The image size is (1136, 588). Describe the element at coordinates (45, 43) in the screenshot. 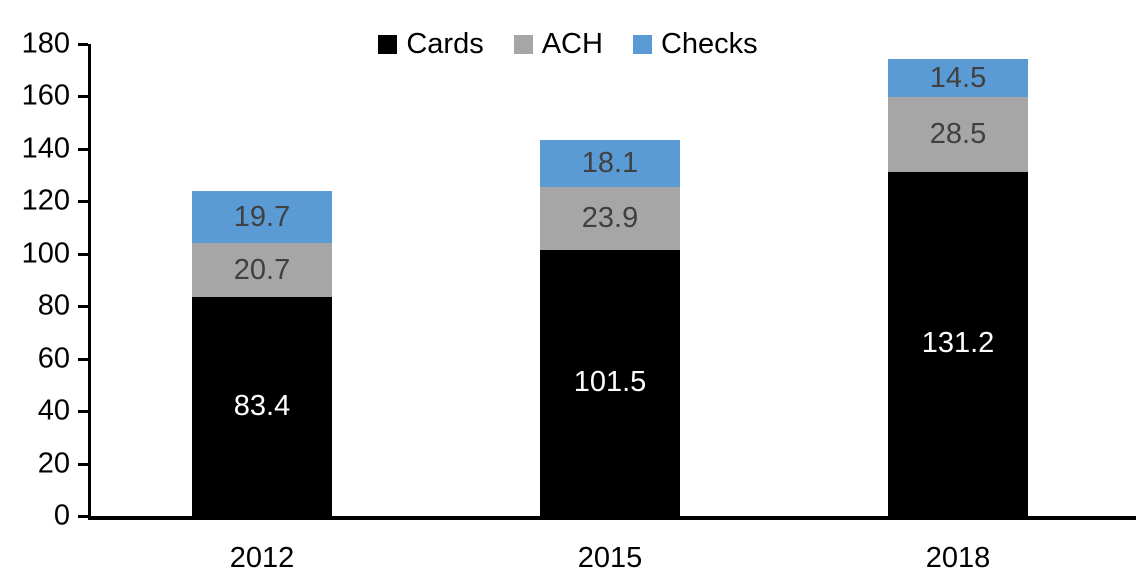

I see `y-axis-tick-label: 180` at that location.